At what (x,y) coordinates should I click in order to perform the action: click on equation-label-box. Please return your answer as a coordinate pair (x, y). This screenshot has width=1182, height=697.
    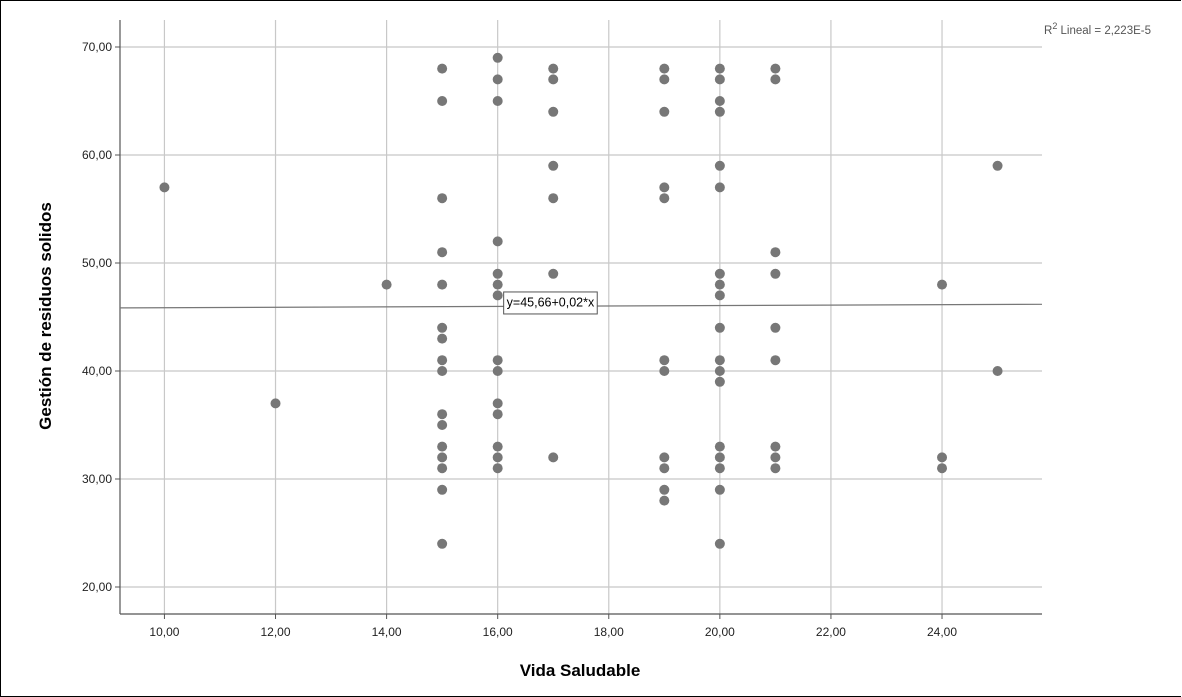
    Looking at the image, I should click on (550, 303).